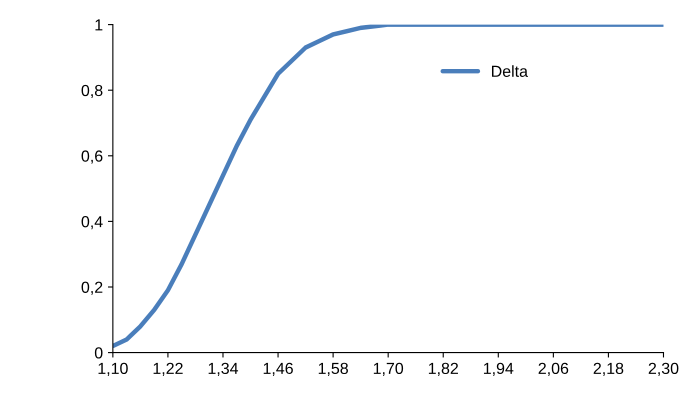 The image size is (684, 410). I want to click on x-tick-label: 1,34, so click(223, 369).